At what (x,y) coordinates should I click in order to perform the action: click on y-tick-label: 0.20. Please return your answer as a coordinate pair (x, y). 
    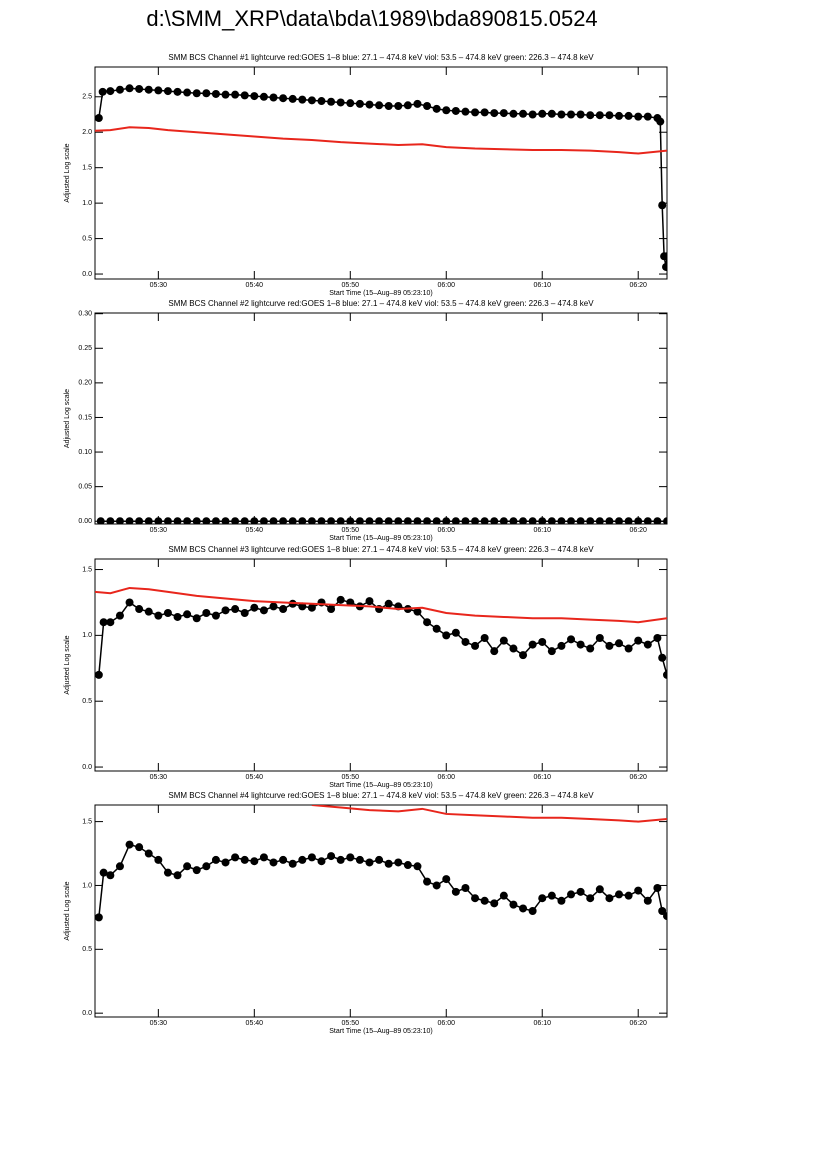
    Looking at the image, I should click on (85, 383).